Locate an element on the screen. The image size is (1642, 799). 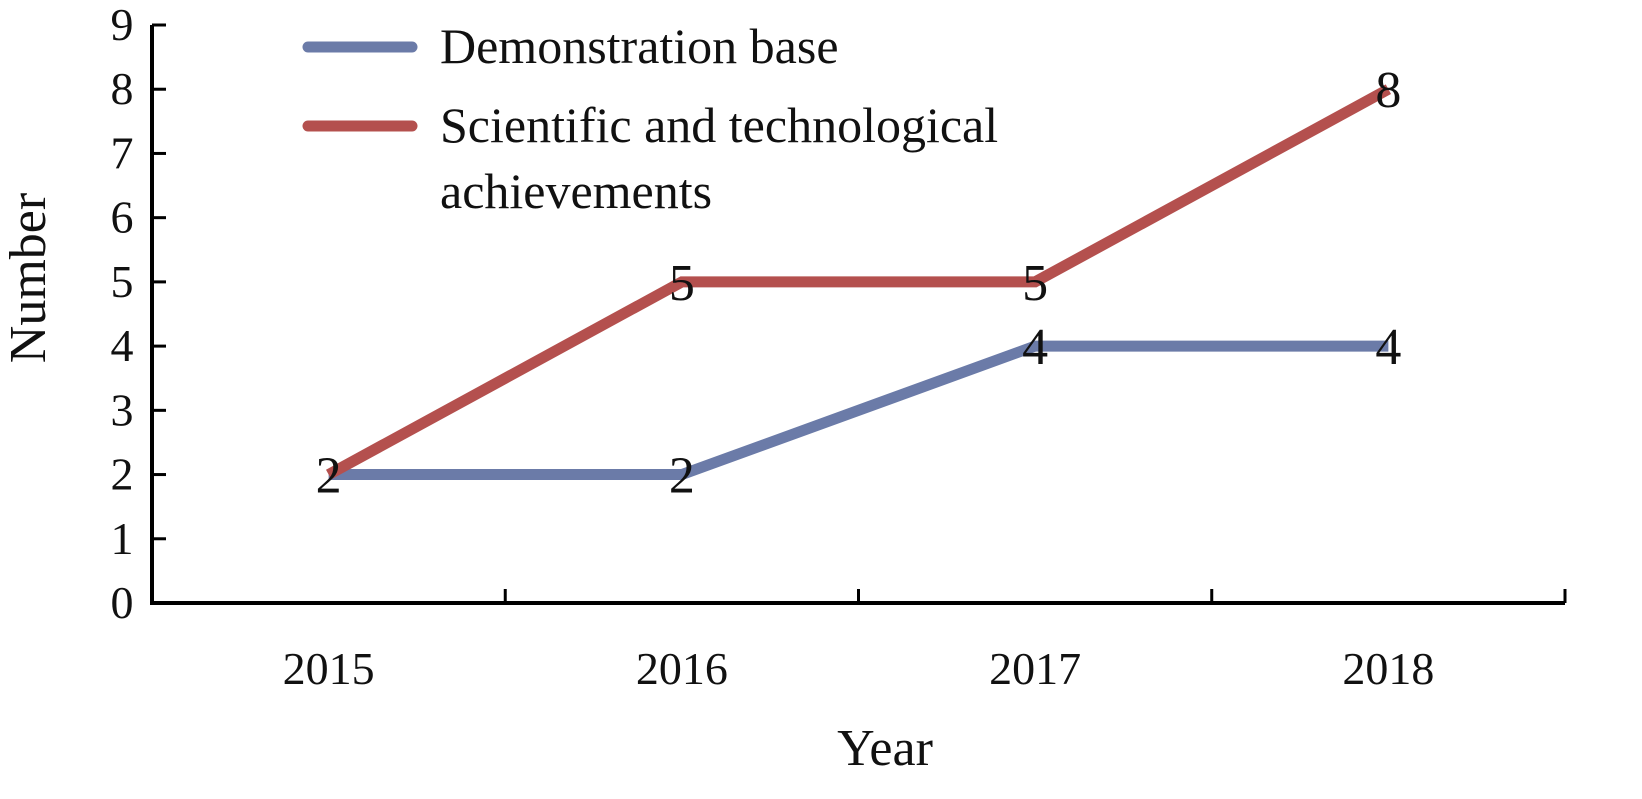
x-tick-label: 2018 is located at coordinates (1388, 668).